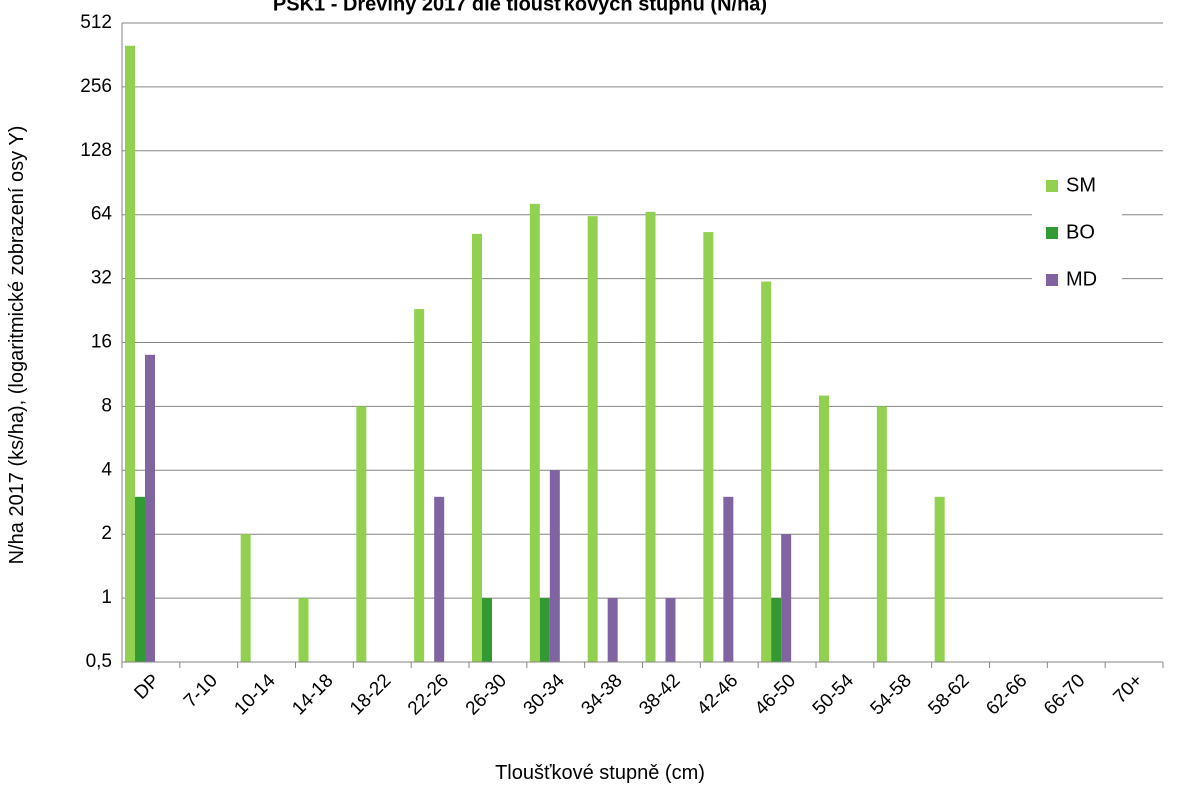  I want to click on x-tick-label: 30-34, so click(545, 695).